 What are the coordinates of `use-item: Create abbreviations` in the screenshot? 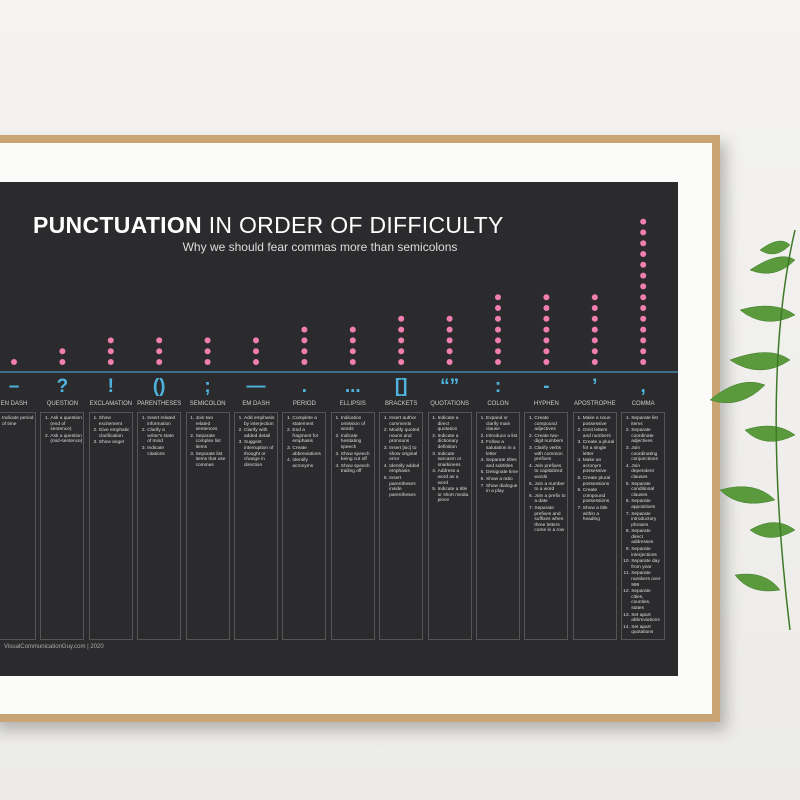 It's located at (308, 451).